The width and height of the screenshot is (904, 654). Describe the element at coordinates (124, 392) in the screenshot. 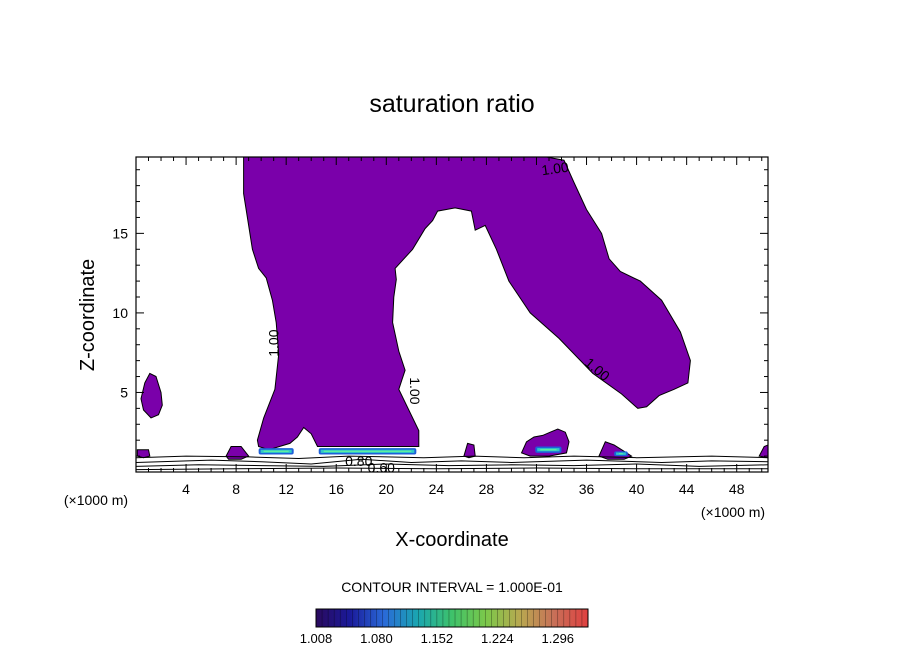

I see `y-tick-label: 5` at that location.